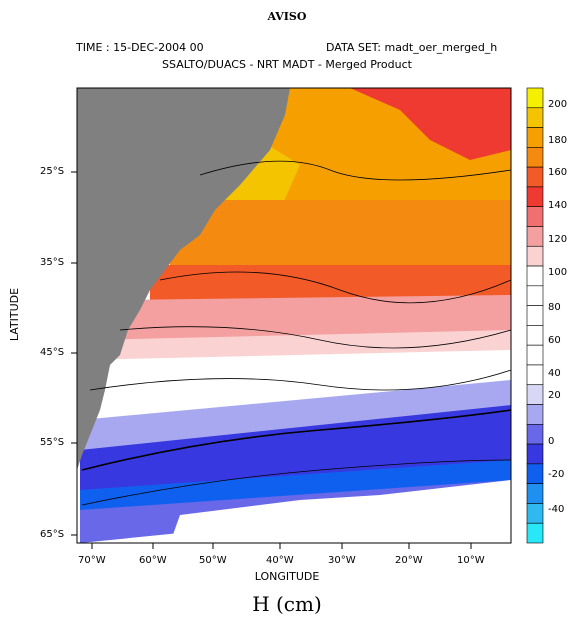 Image resolution: width=574 pixels, height=633 pixels. Describe the element at coordinates (74, 353) in the screenshot. I see `y-tick-marks` at that location.